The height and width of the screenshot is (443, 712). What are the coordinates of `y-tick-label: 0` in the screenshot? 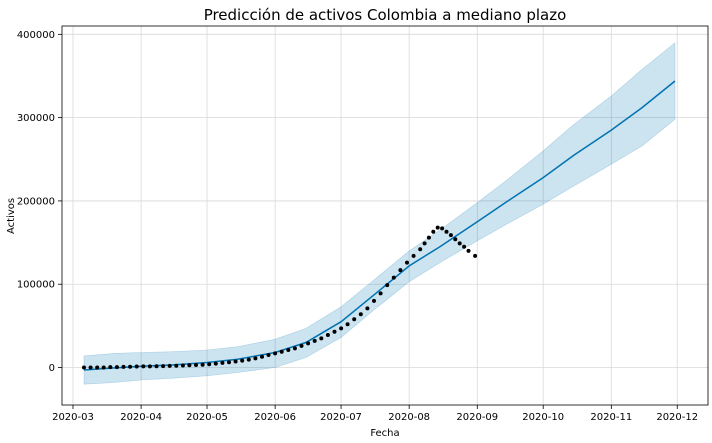 It's located at (52, 368).